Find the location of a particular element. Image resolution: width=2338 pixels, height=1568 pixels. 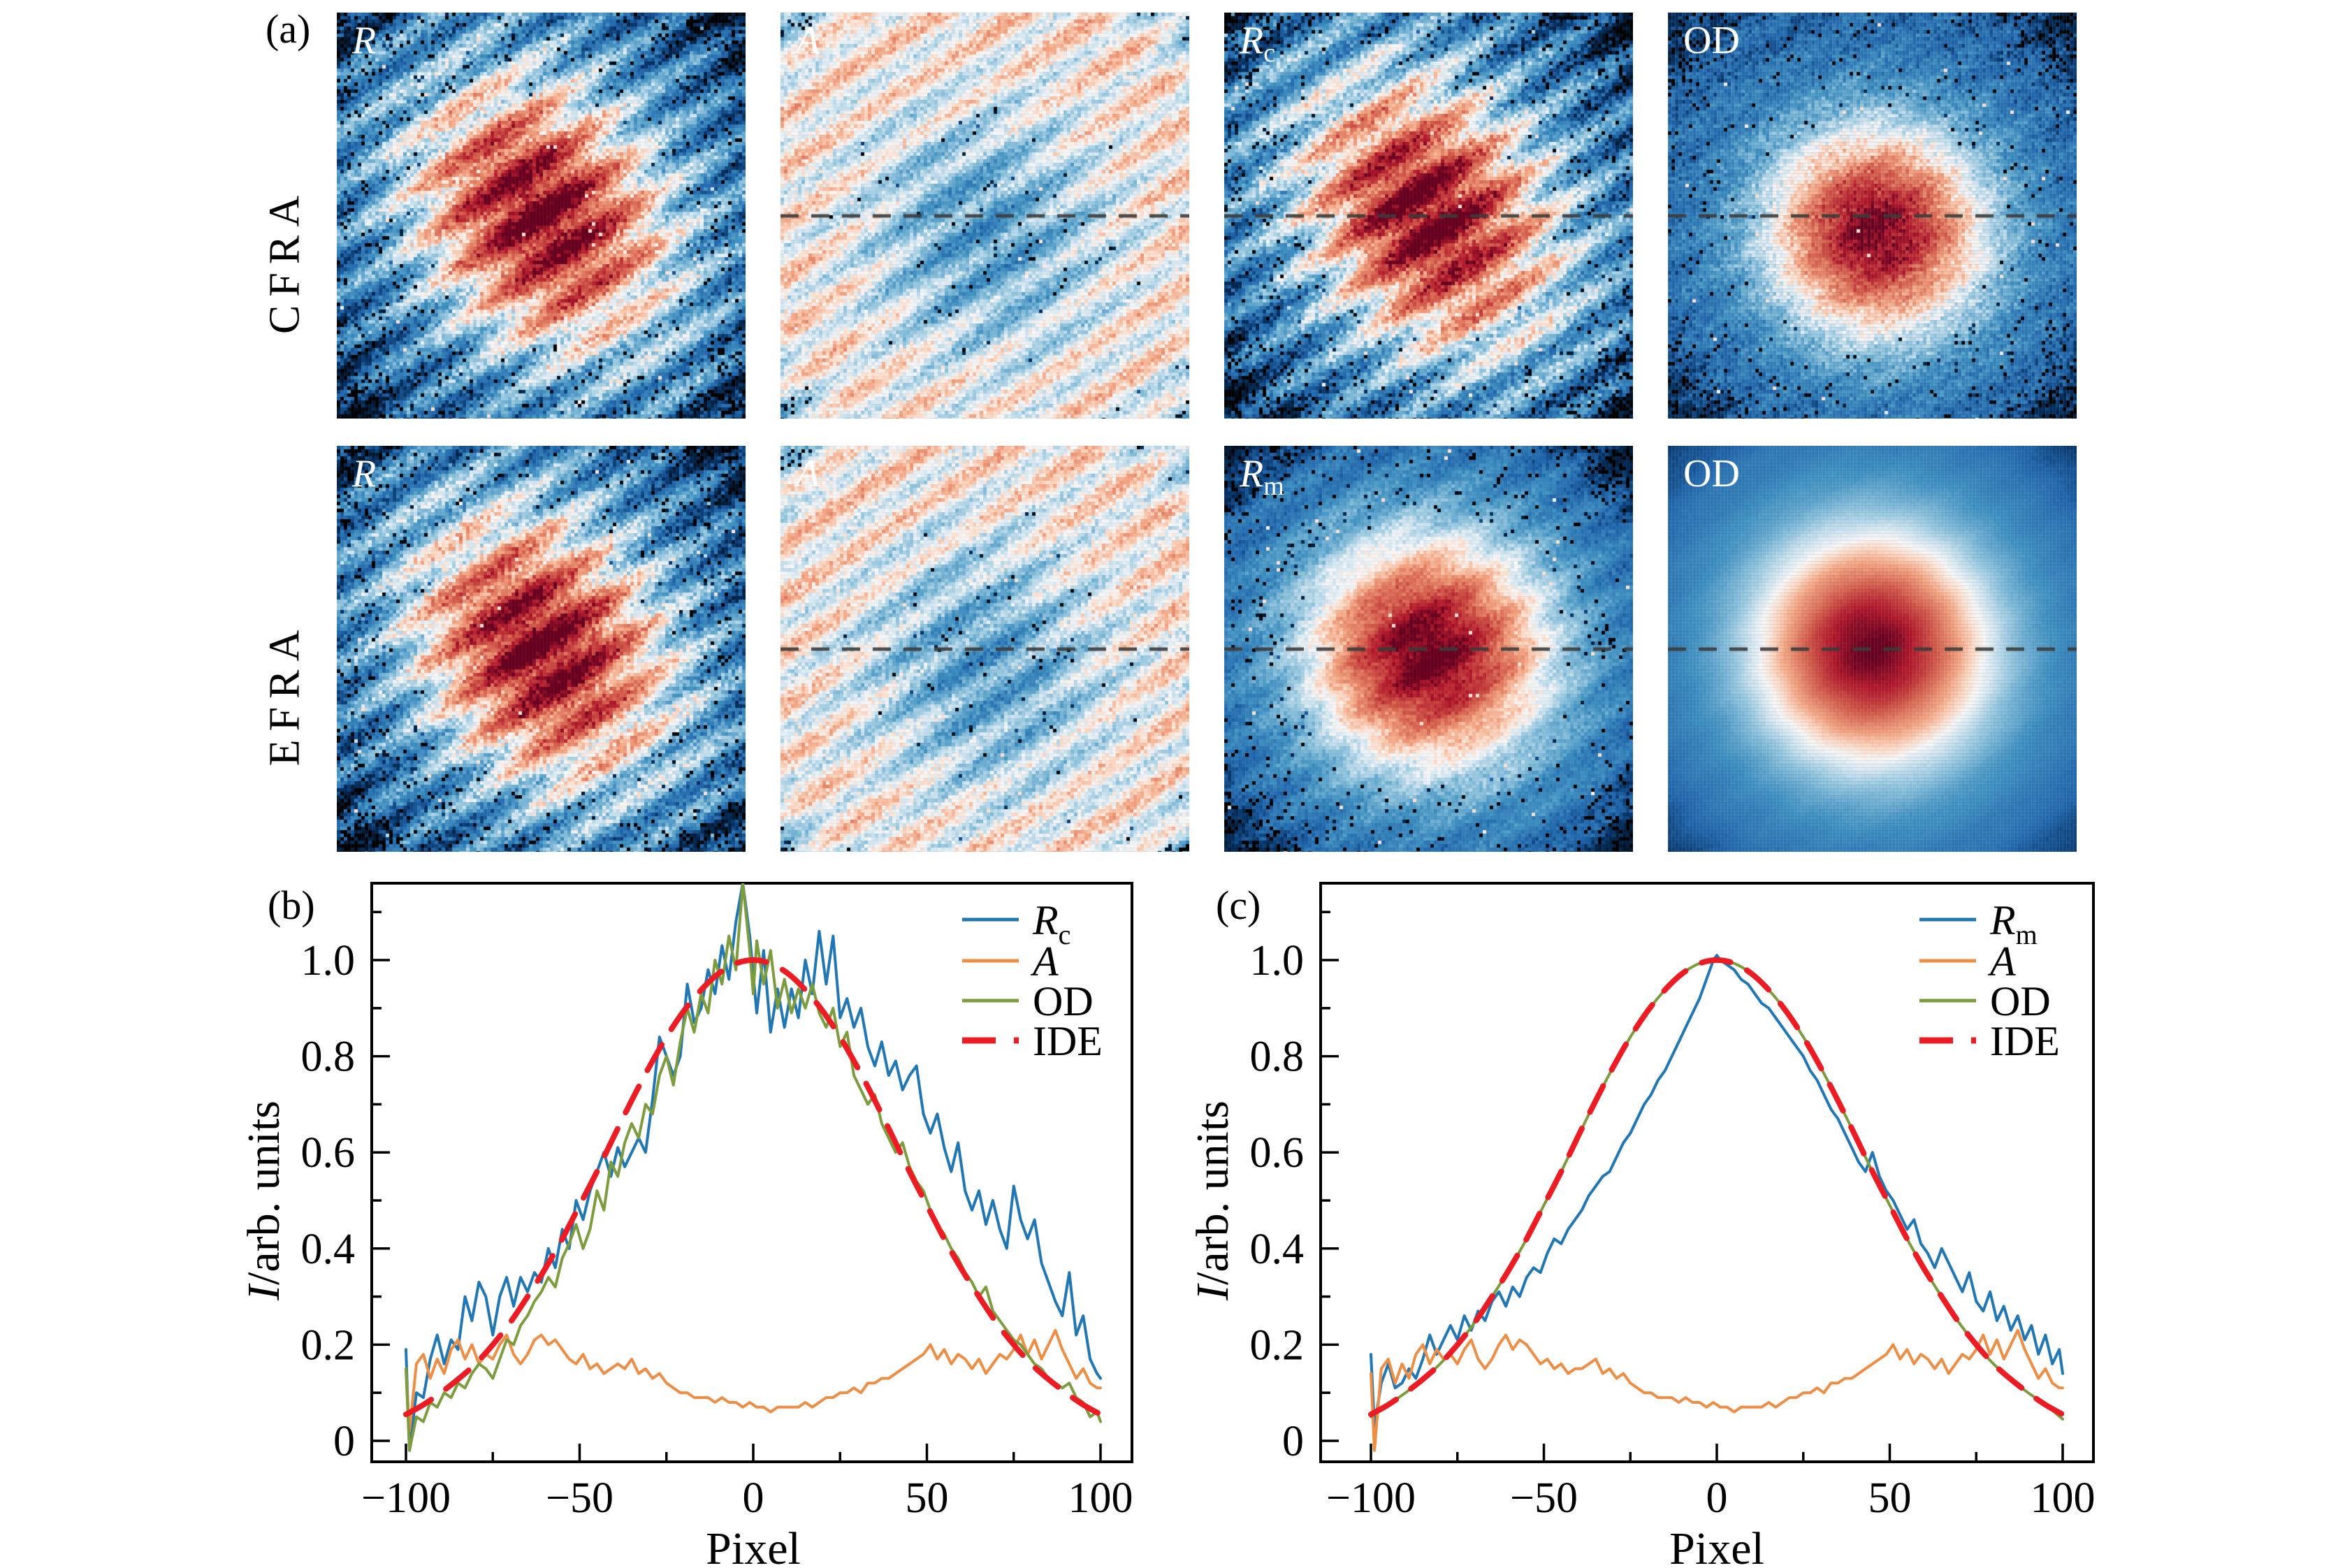

series-line-od is located at coordinates (753, 1167).